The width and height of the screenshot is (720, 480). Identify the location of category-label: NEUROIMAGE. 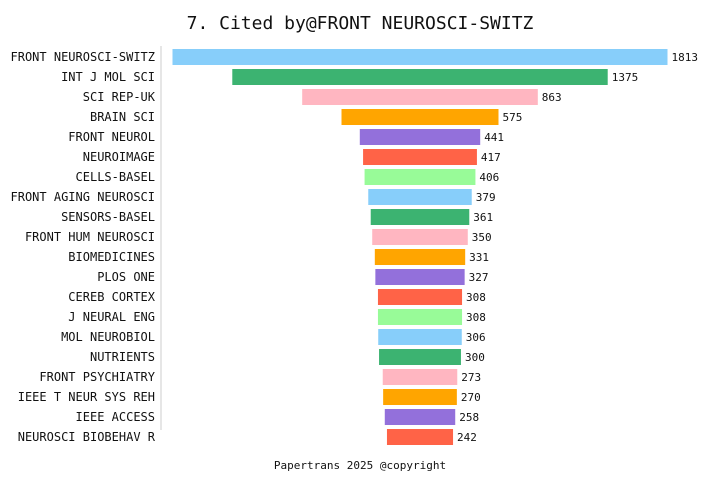
(119, 157).